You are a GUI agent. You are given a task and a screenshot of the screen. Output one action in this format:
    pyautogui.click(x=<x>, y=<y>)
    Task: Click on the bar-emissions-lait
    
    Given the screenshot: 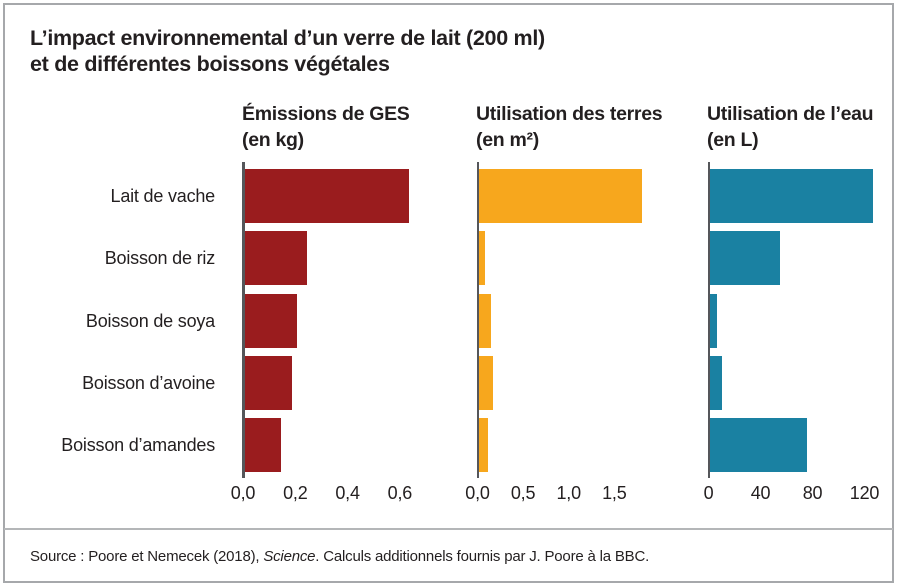 What is the action you would take?
    pyautogui.click(x=327, y=196)
    